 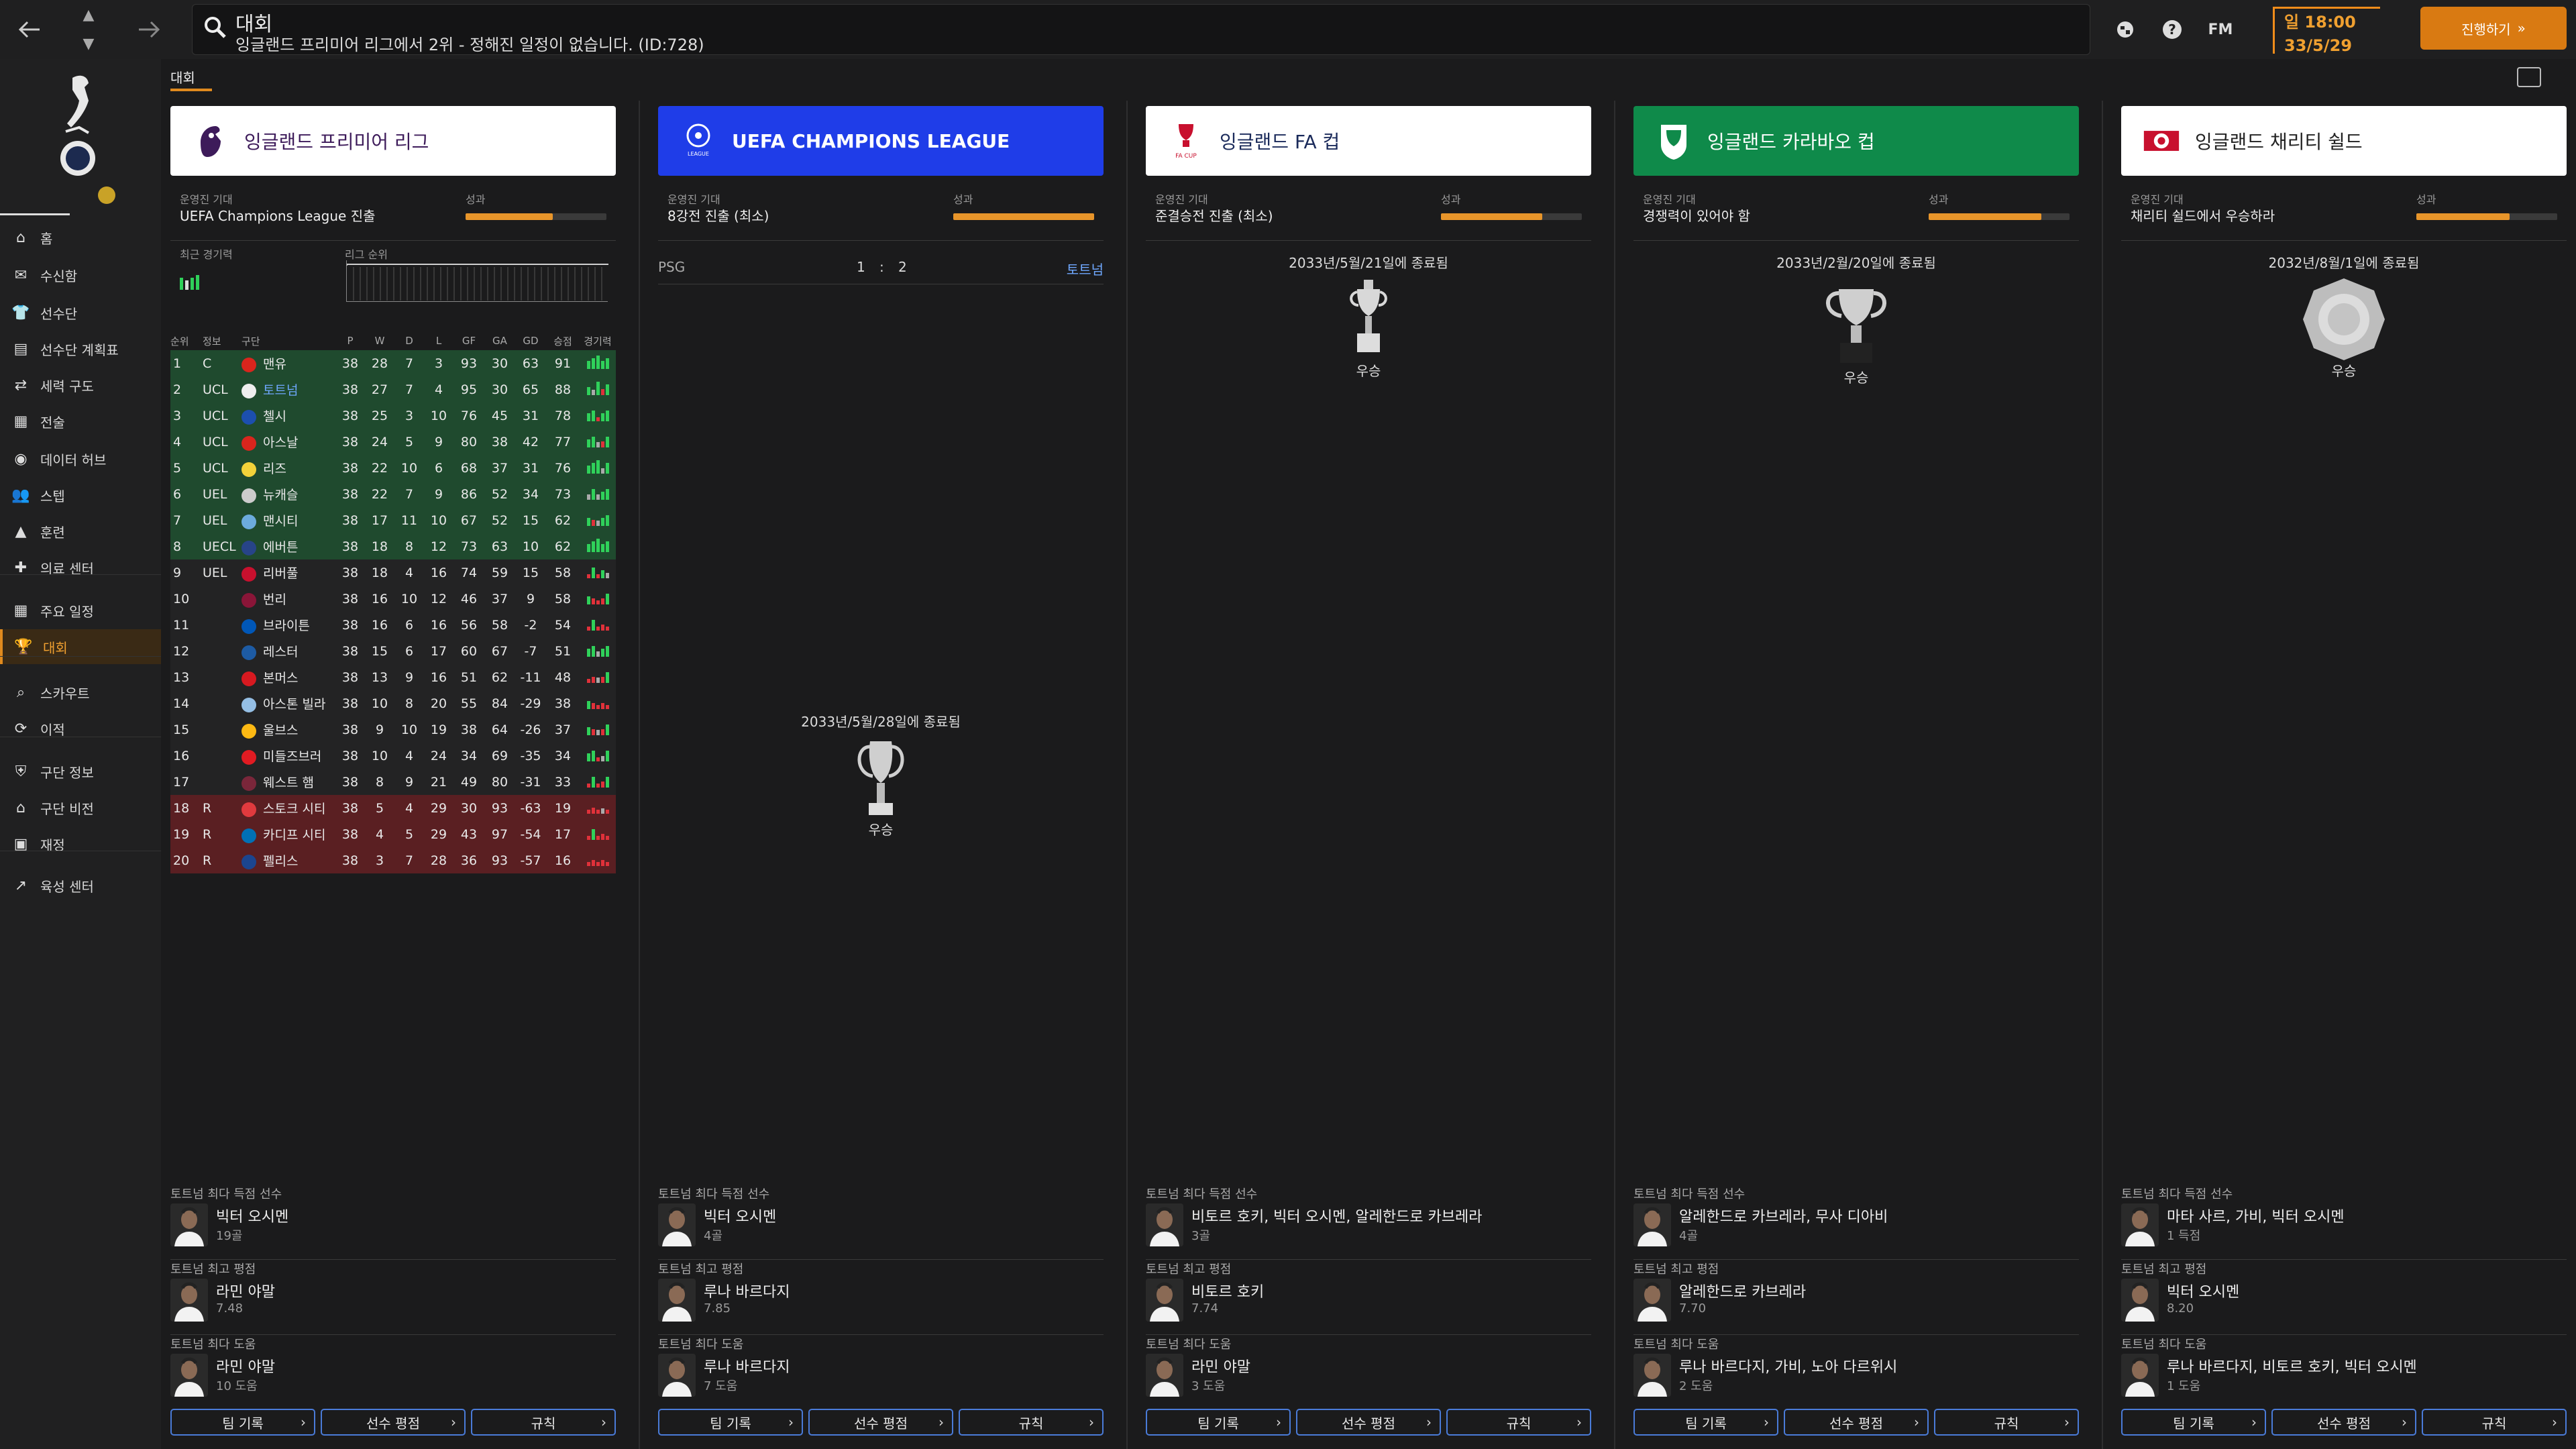 What do you see at coordinates (288, 415) in the screenshot?
I see `team-cell: 첼시` at bounding box center [288, 415].